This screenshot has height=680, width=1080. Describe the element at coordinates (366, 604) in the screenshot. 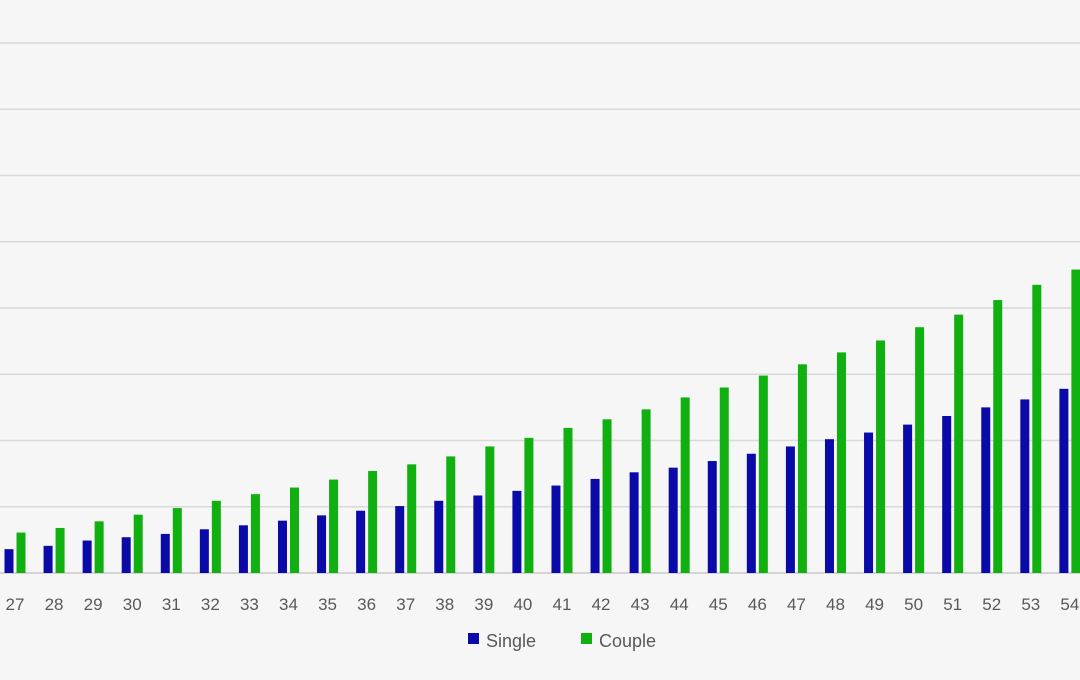

I see `x-tick-label: 36` at that location.